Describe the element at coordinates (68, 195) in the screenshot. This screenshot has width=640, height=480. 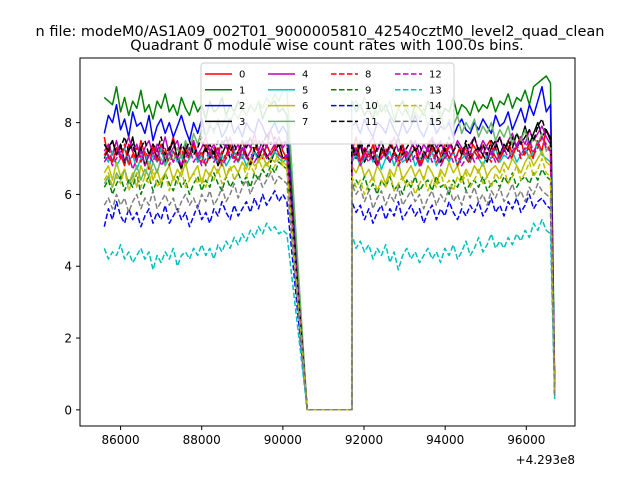
I see `y-tick-label: 6` at that location.